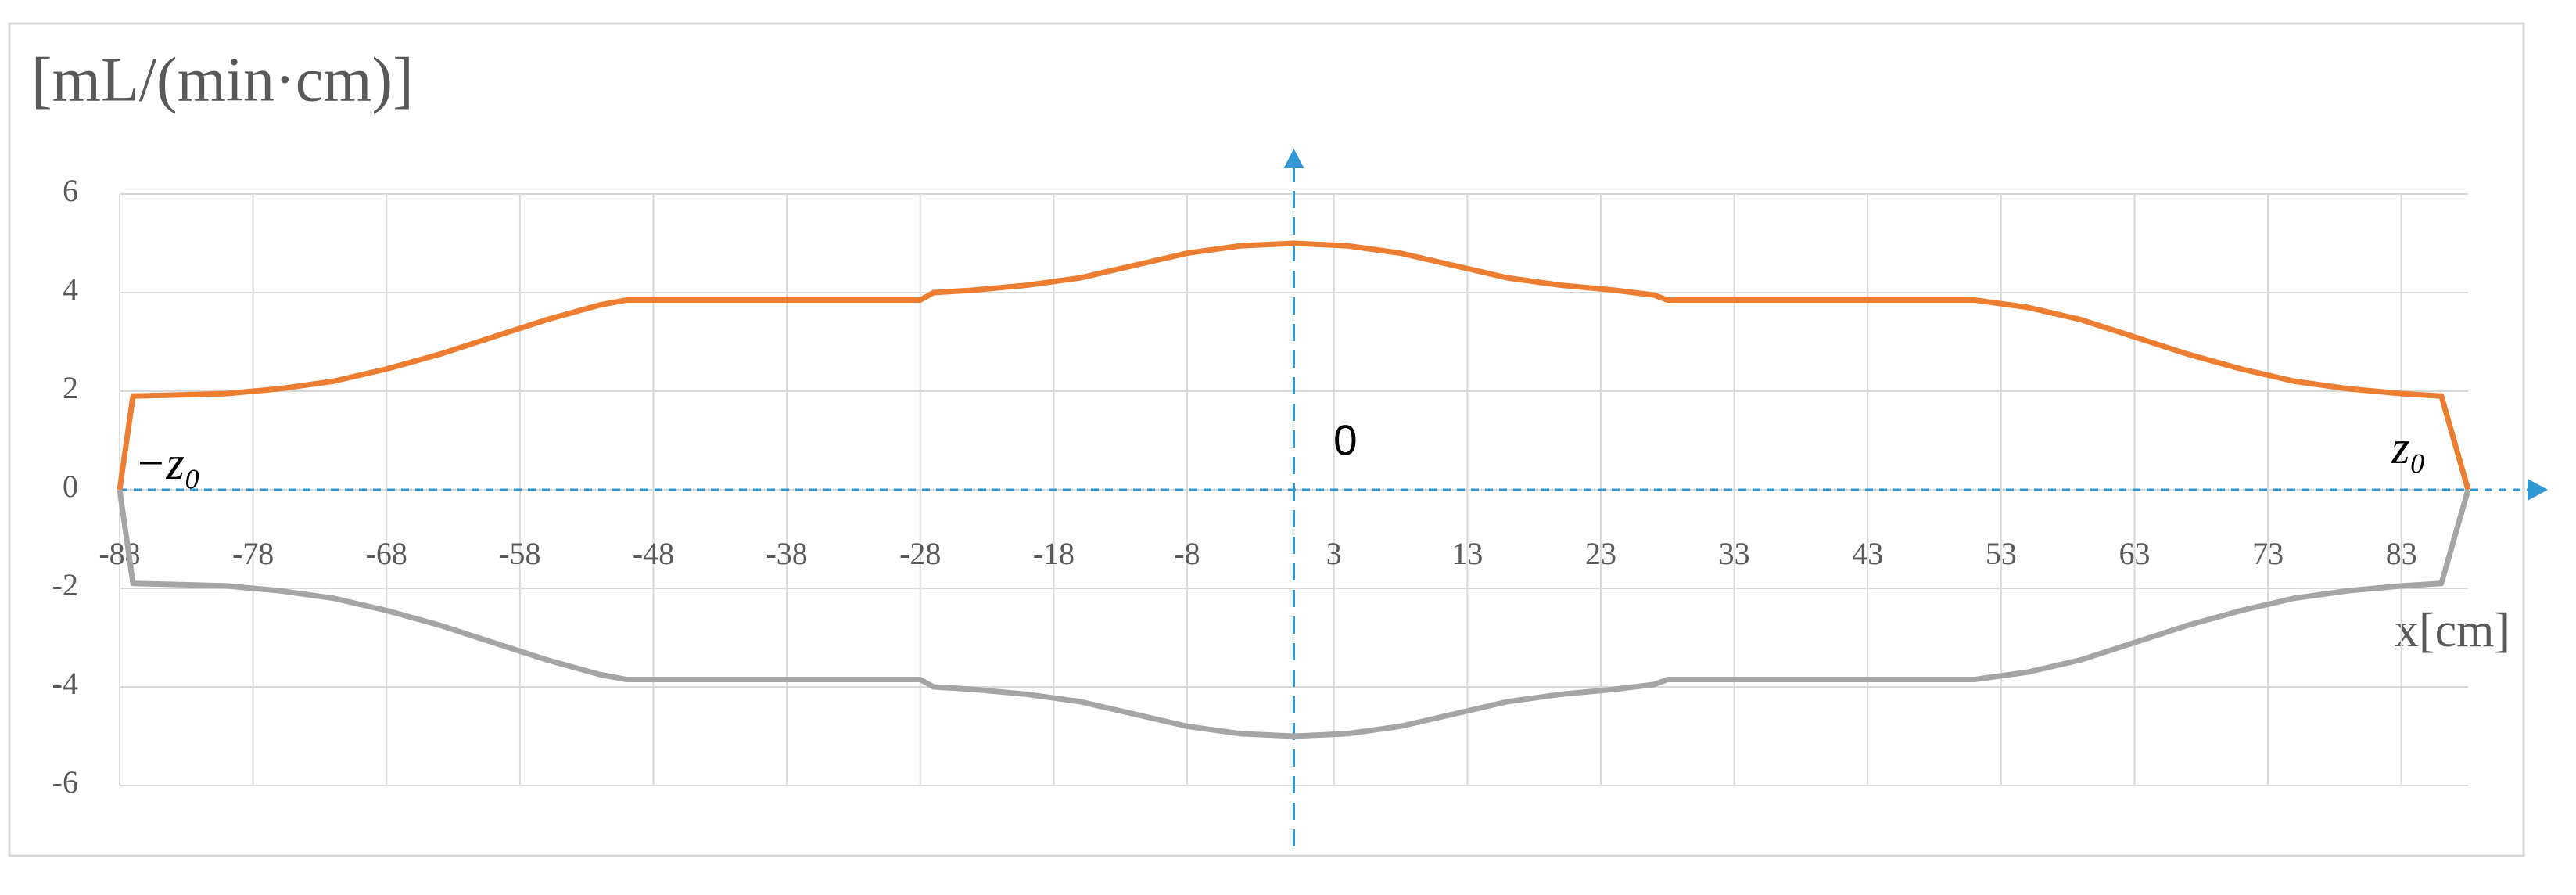  Describe the element at coordinates (1467, 553) in the screenshot. I see `x-tick-label: 13` at that location.